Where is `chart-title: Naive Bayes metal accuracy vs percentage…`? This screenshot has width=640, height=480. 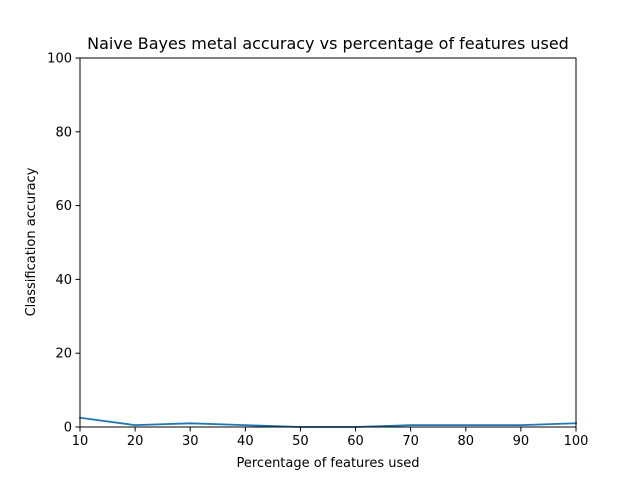
chart-title: Naive Bayes metal accuracy vs percentage… is located at coordinates (328, 43).